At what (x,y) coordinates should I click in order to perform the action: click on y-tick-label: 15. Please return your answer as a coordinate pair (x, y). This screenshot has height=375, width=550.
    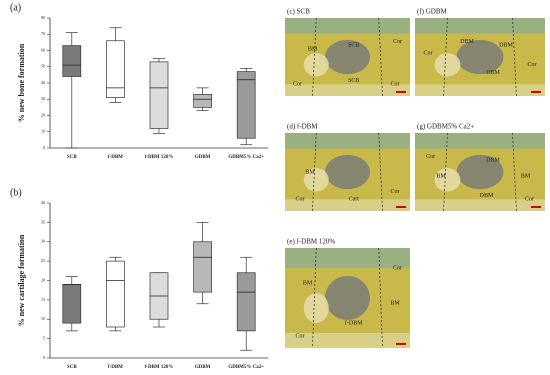
    Looking at the image, I should click on (43, 299).